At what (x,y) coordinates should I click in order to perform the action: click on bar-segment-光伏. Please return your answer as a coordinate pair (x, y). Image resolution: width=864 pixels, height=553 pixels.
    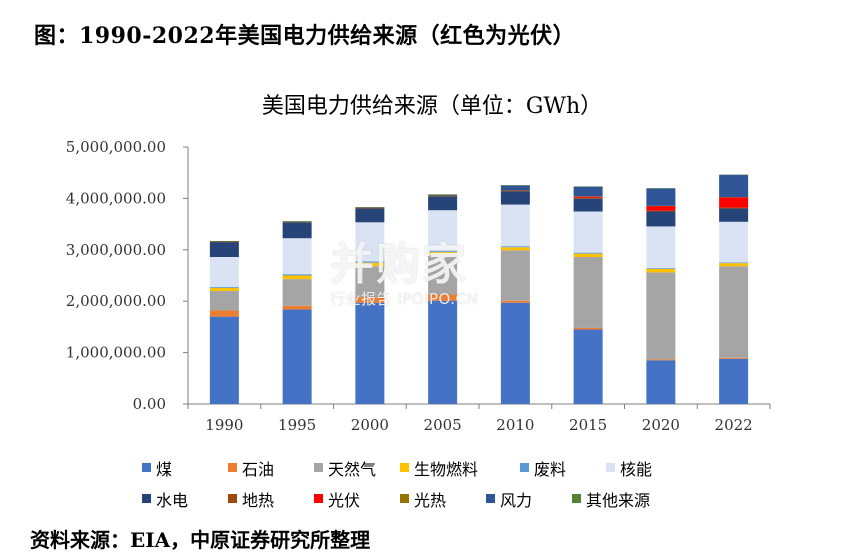
    Looking at the image, I should click on (733, 202).